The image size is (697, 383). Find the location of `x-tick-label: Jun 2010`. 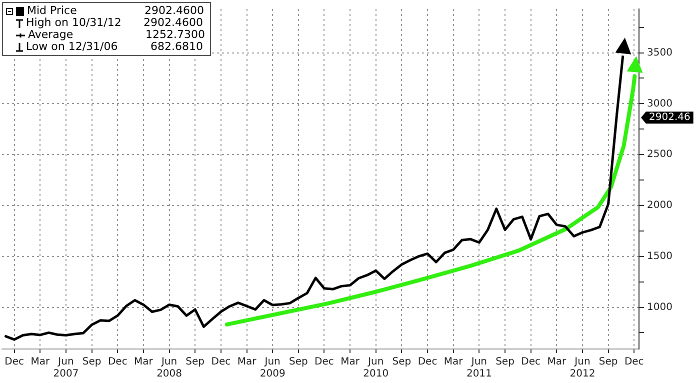

x-tick-label: Jun 2010 is located at coordinates (376, 368).